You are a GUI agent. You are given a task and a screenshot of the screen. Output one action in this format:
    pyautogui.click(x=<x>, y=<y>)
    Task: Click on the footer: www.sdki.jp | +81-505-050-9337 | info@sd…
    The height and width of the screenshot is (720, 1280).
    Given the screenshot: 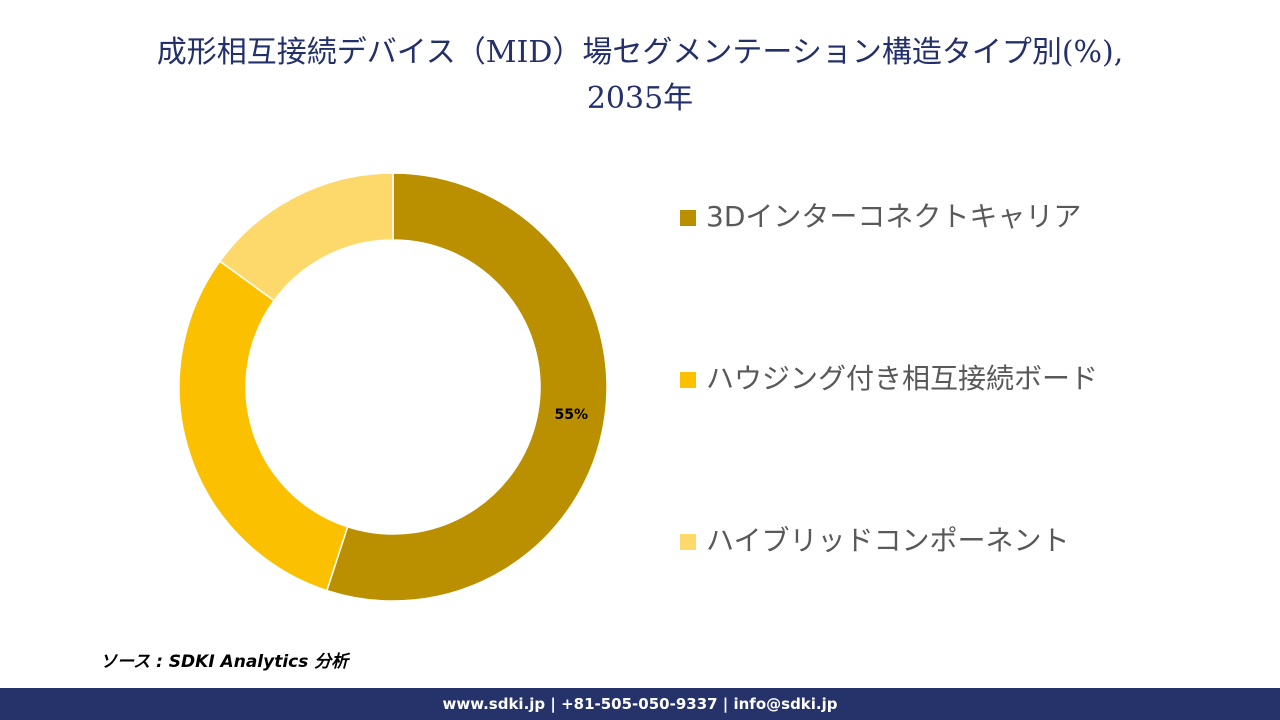 What is the action you would take?
    pyautogui.click(x=640, y=704)
    